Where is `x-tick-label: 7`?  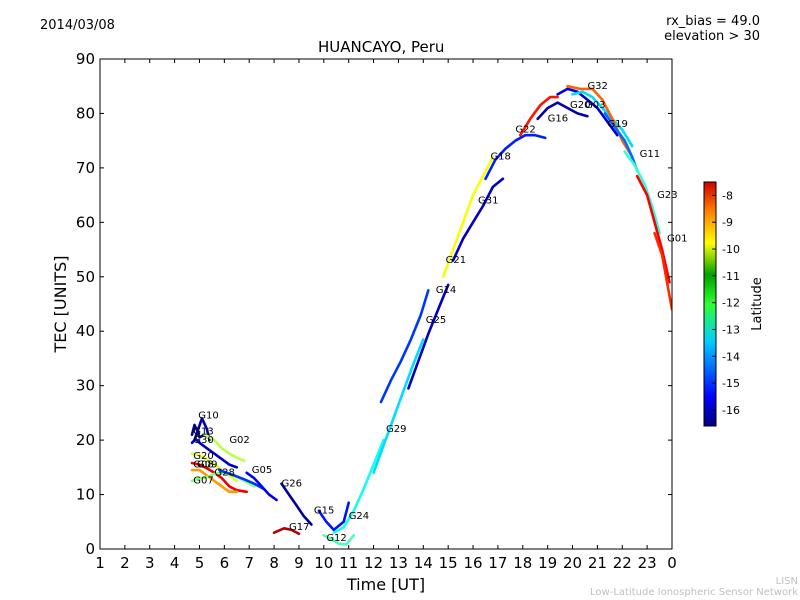 x-tick-label: 7 is located at coordinates (249, 563).